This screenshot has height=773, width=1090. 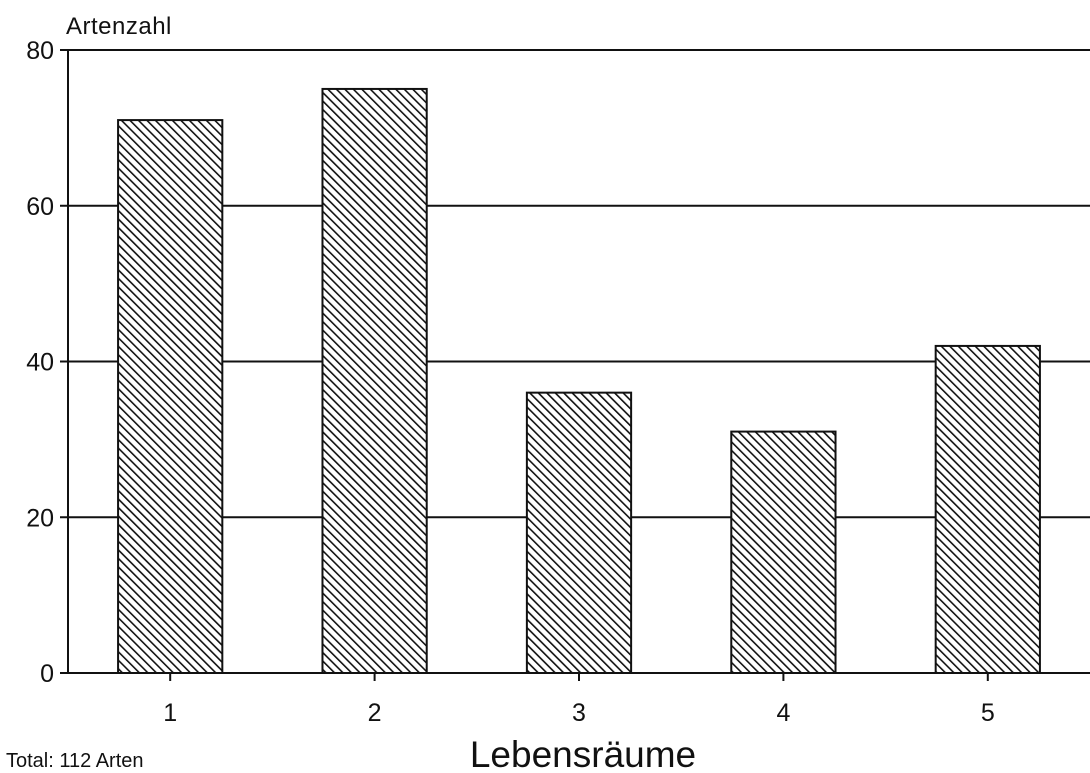 What do you see at coordinates (40, 51) in the screenshot?
I see `y-tick-label-80: 80` at bounding box center [40, 51].